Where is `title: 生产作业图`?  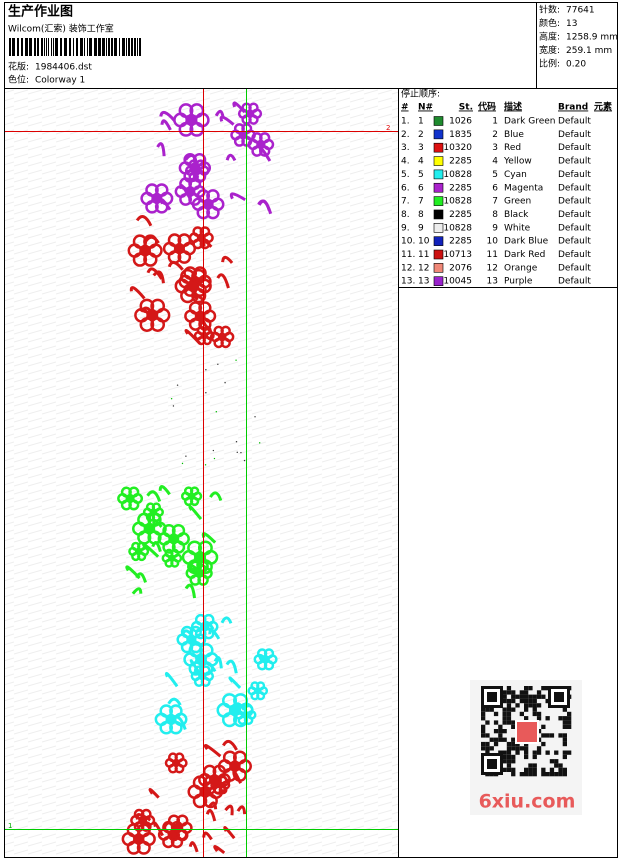 title: 生产作业图 is located at coordinates (40, 12).